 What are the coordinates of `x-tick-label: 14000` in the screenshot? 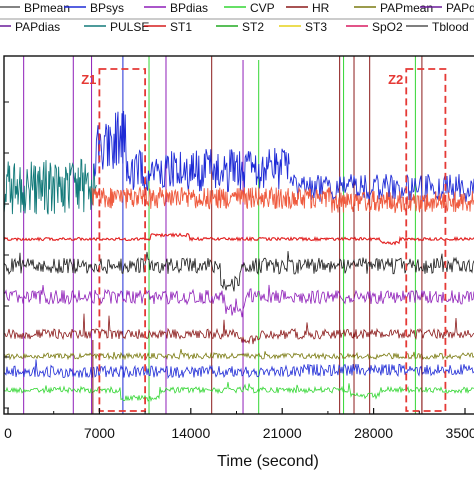 It's located at (190, 433).